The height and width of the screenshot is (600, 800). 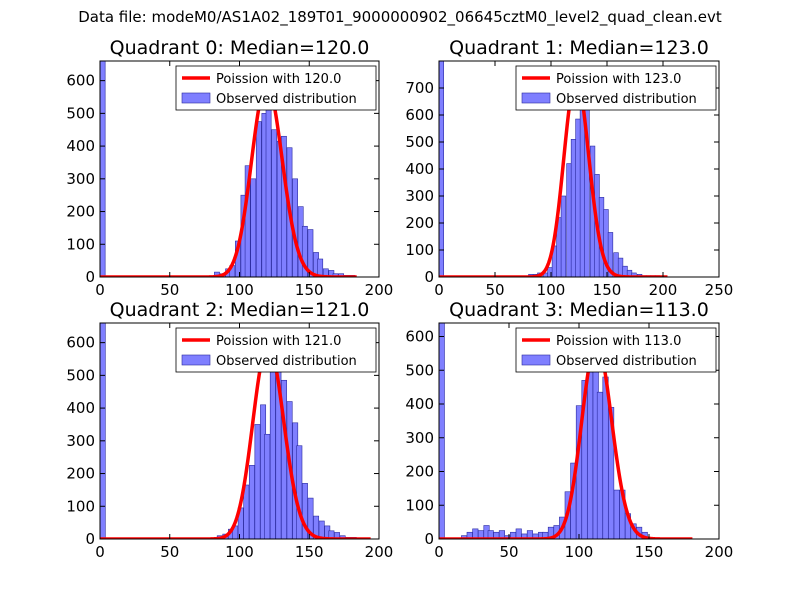 What do you see at coordinates (579, 310) in the screenshot?
I see `panel-title: Quadrant 3: Median=113.0` at bounding box center [579, 310].